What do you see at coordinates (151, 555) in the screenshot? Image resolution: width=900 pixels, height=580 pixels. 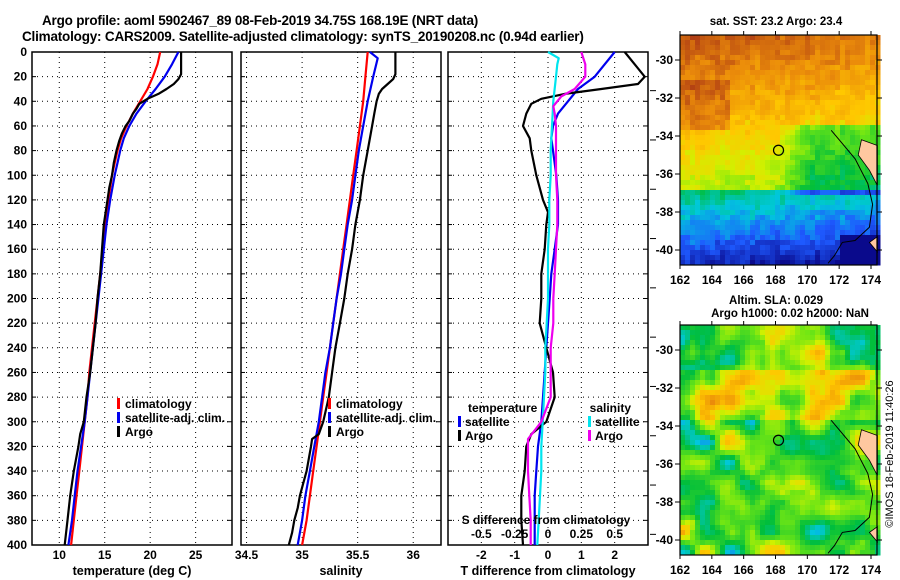 I see `xtick-label: 20` at bounding box center [151, 555].